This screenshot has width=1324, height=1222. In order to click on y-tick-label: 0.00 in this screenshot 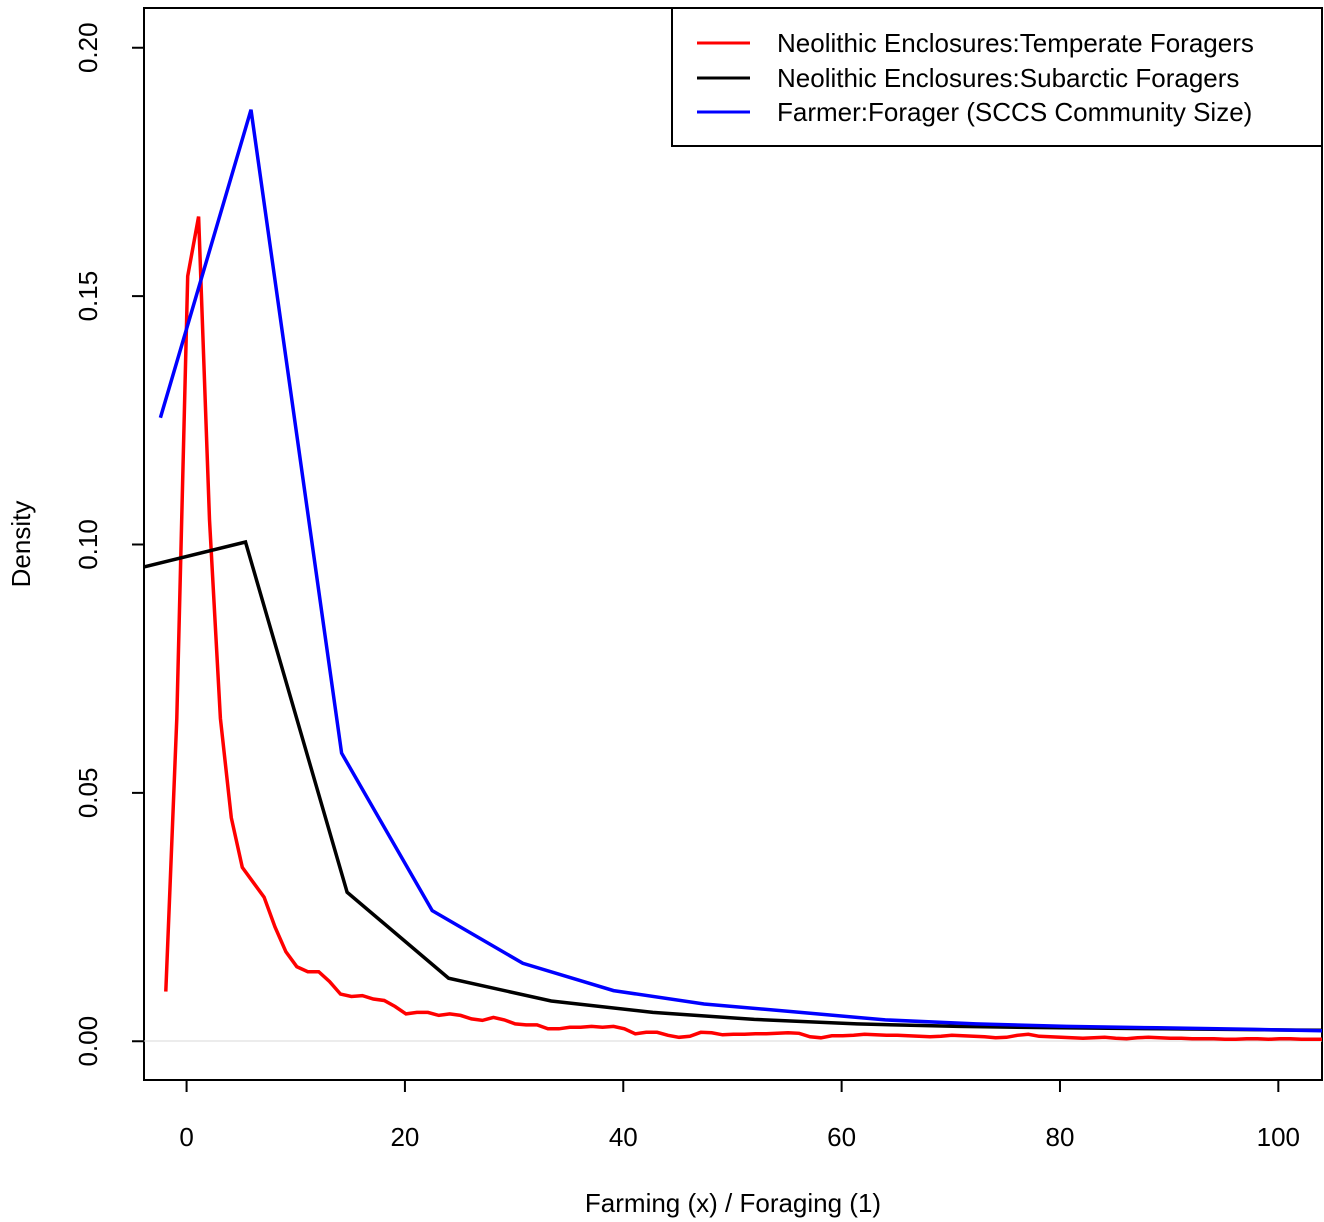, I will do `click(88, 1041)`.